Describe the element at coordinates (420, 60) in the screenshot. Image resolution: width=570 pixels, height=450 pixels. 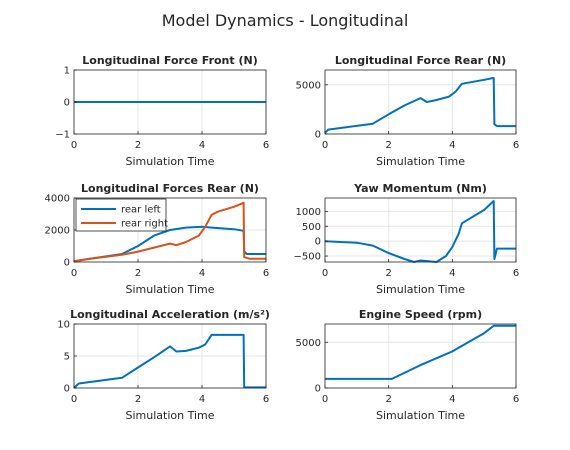
I see `chart-title: Longitudinal Force Rear (N)` at that location.